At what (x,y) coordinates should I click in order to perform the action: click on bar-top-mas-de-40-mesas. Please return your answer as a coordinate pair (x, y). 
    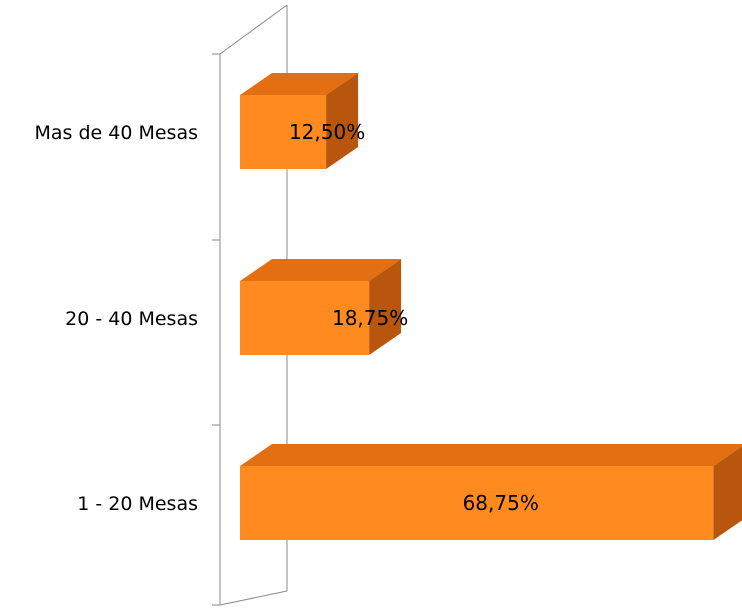
    Looking at the image, I should click on (299, 84).